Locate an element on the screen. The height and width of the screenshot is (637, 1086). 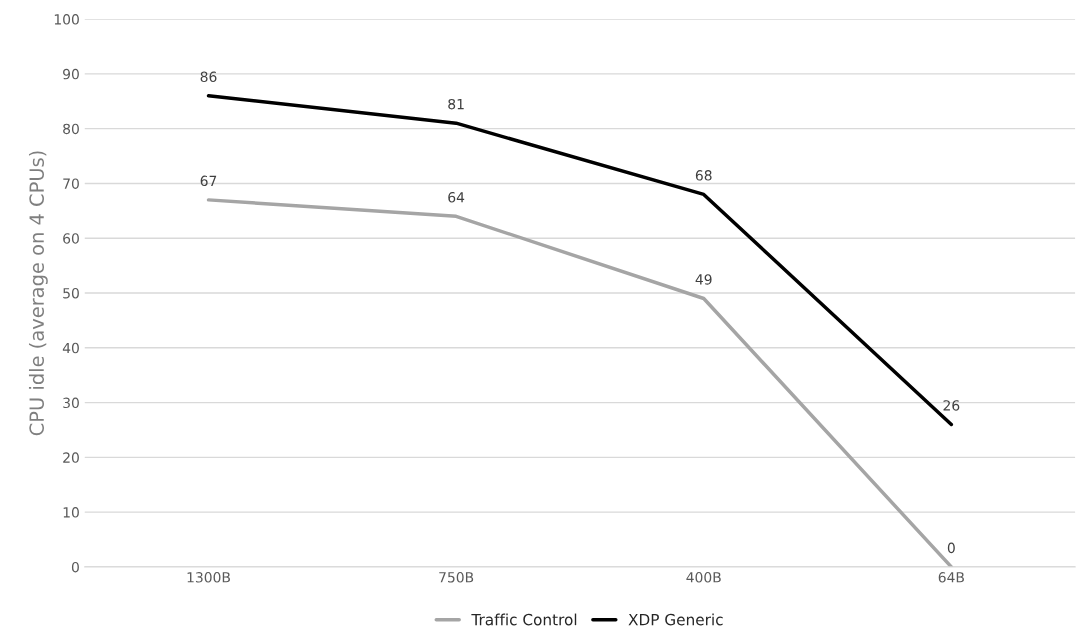
y-tick-label: 20 is located at coordinates (71, 457).